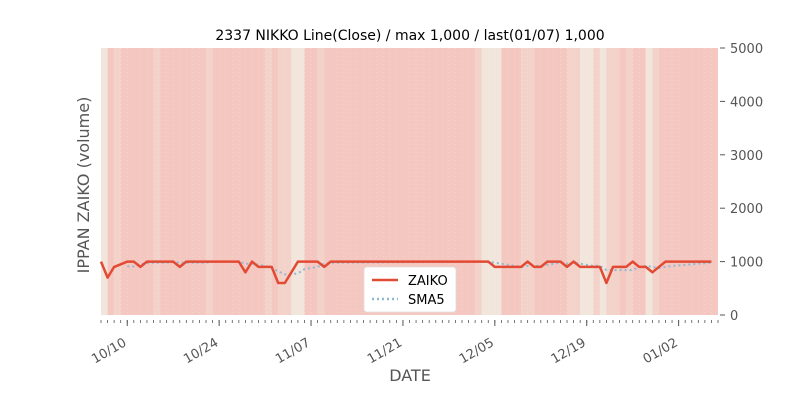 The height and width of the screenshot is (400, 800). What do you see at coordinates (385, 351) in the screenshot?
I see `x-tick-label: 11/21` at bounding box center [385, 351].